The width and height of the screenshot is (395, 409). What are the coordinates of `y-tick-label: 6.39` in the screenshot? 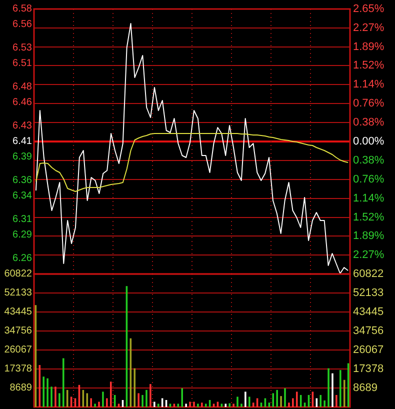 It's located at (22, 157).